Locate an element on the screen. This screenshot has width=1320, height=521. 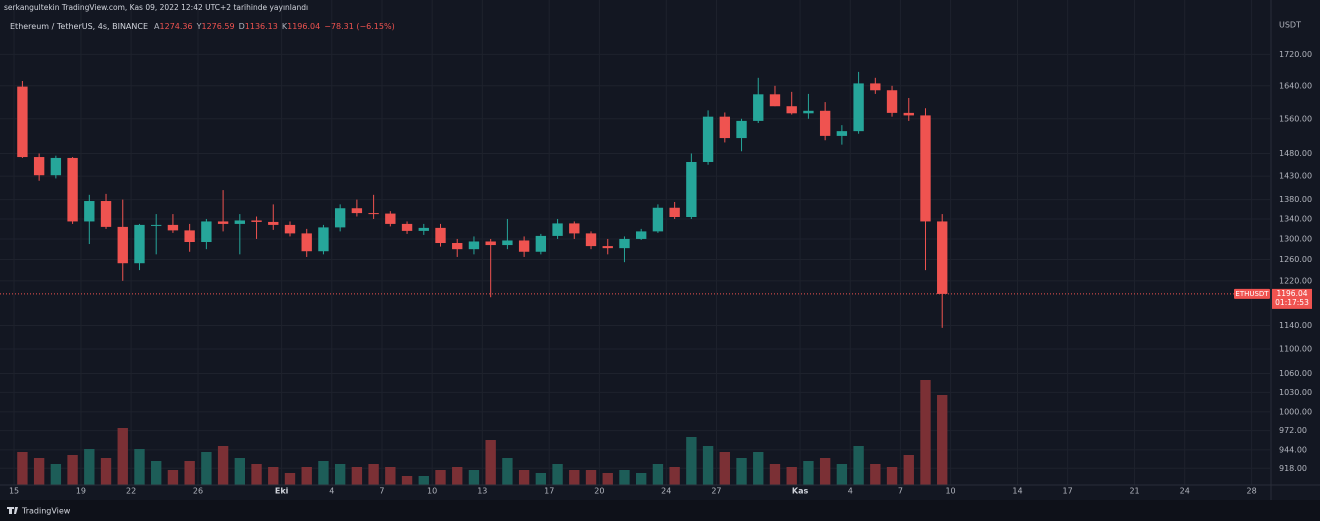
y-tick-label: 1030.00 is located at coordinates (1295, 392).